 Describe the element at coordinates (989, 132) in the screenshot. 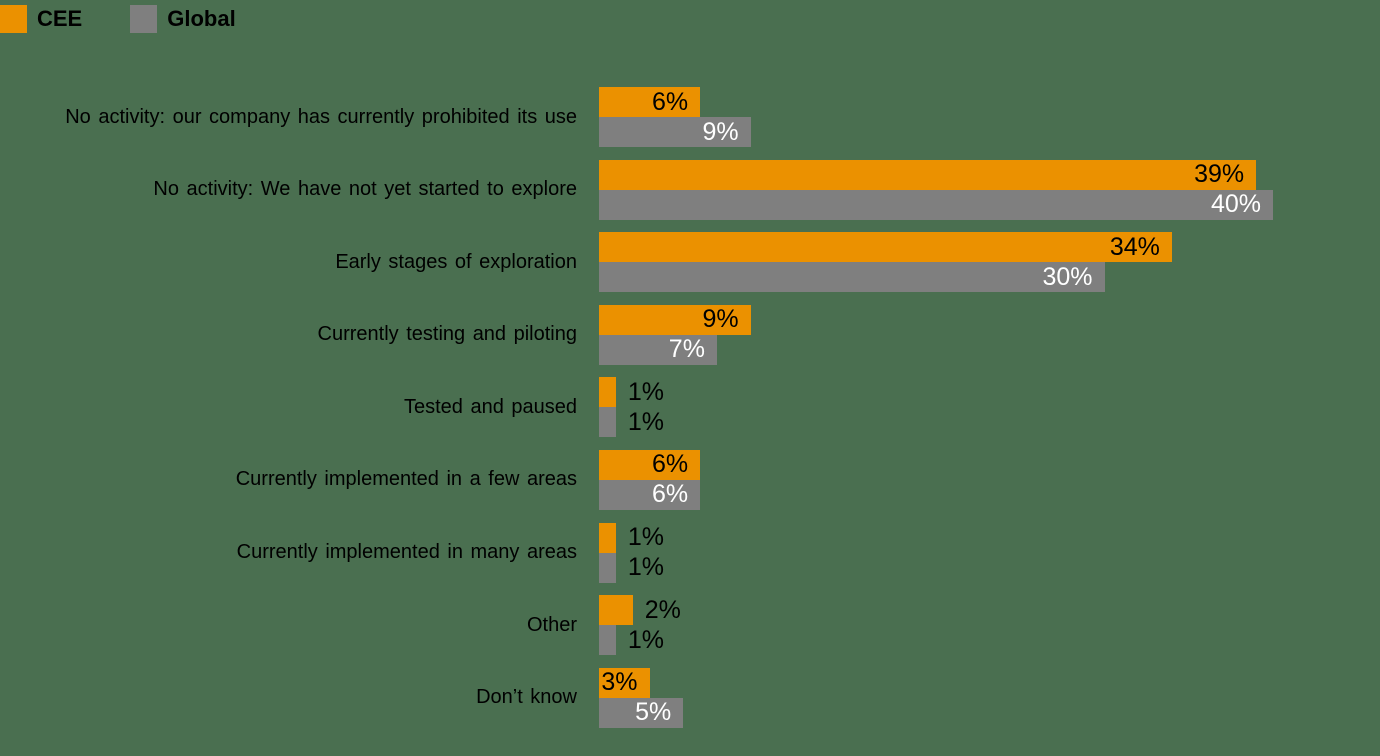

I see `bar-line-global: 9%` at that location.